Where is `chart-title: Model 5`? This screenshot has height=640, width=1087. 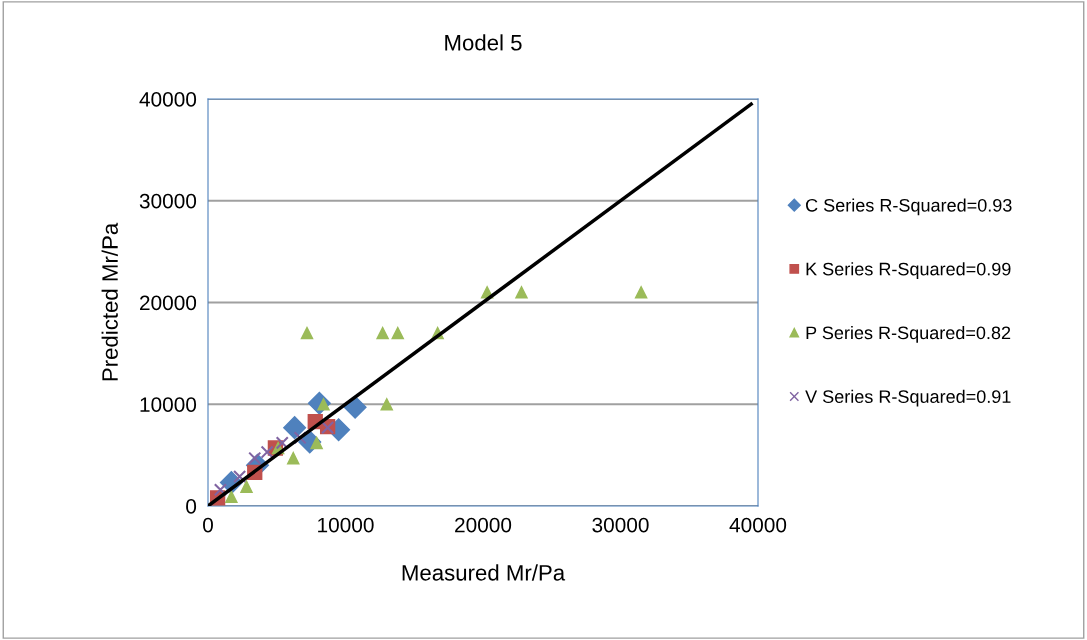
chart-title: Model 5 is located at coordinates (483, 42).